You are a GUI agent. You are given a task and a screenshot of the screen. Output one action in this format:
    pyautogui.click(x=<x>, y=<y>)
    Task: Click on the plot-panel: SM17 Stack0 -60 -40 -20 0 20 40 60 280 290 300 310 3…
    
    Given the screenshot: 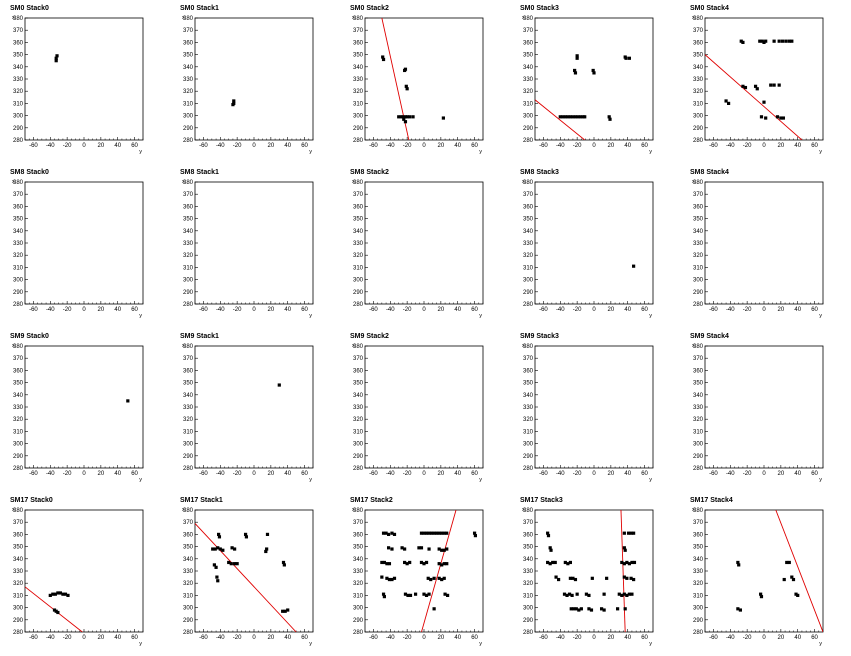 What is the action you would take?
    pyautogui.click(x=85, y=574)
    